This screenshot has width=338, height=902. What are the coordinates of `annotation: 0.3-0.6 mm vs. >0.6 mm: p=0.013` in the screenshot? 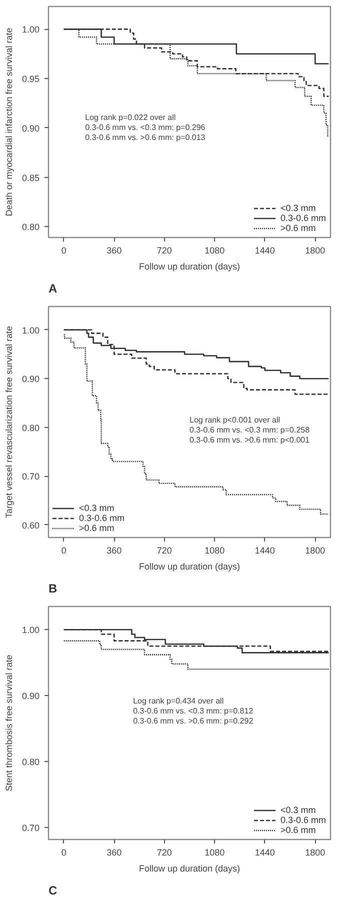 It's located at (145, 137).